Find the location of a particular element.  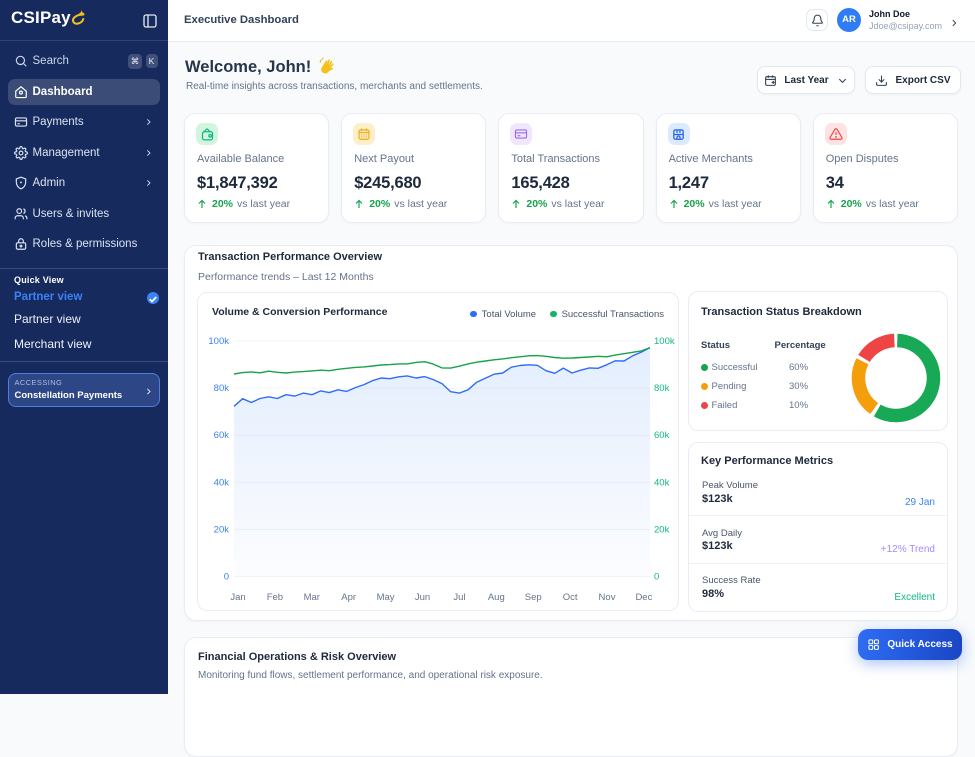

svg-text: May is located at coordinates (386, 597).